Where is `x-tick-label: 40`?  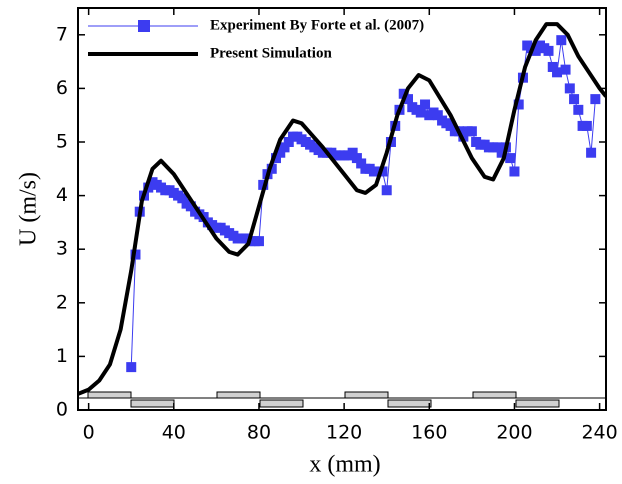
x-tick-label: 40 is located at coordinates (174, 433).